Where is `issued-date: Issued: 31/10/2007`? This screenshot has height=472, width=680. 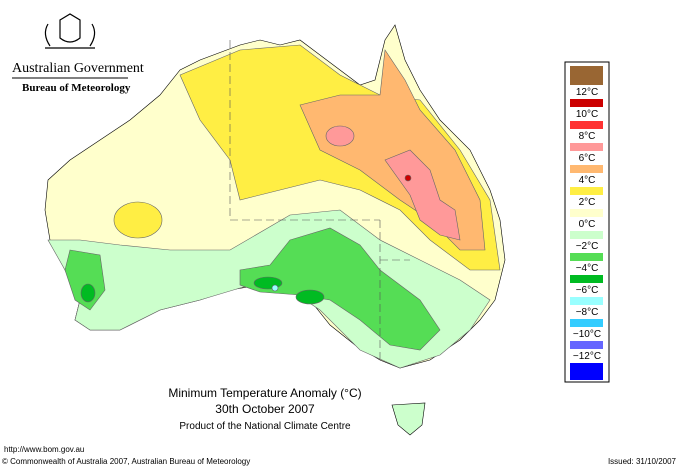 issued-date: Issued: 31/10/2007 is located at coordinates (642, 461).